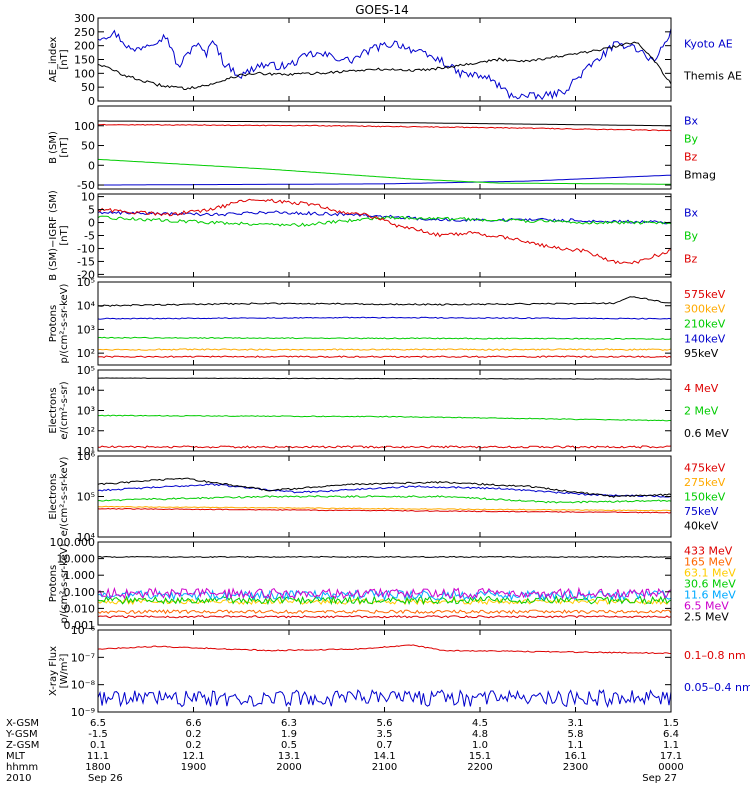 This screenshot has height=804, width=750. I want to click on x-axis-value-4-3: 15.1, so click(480, 756).